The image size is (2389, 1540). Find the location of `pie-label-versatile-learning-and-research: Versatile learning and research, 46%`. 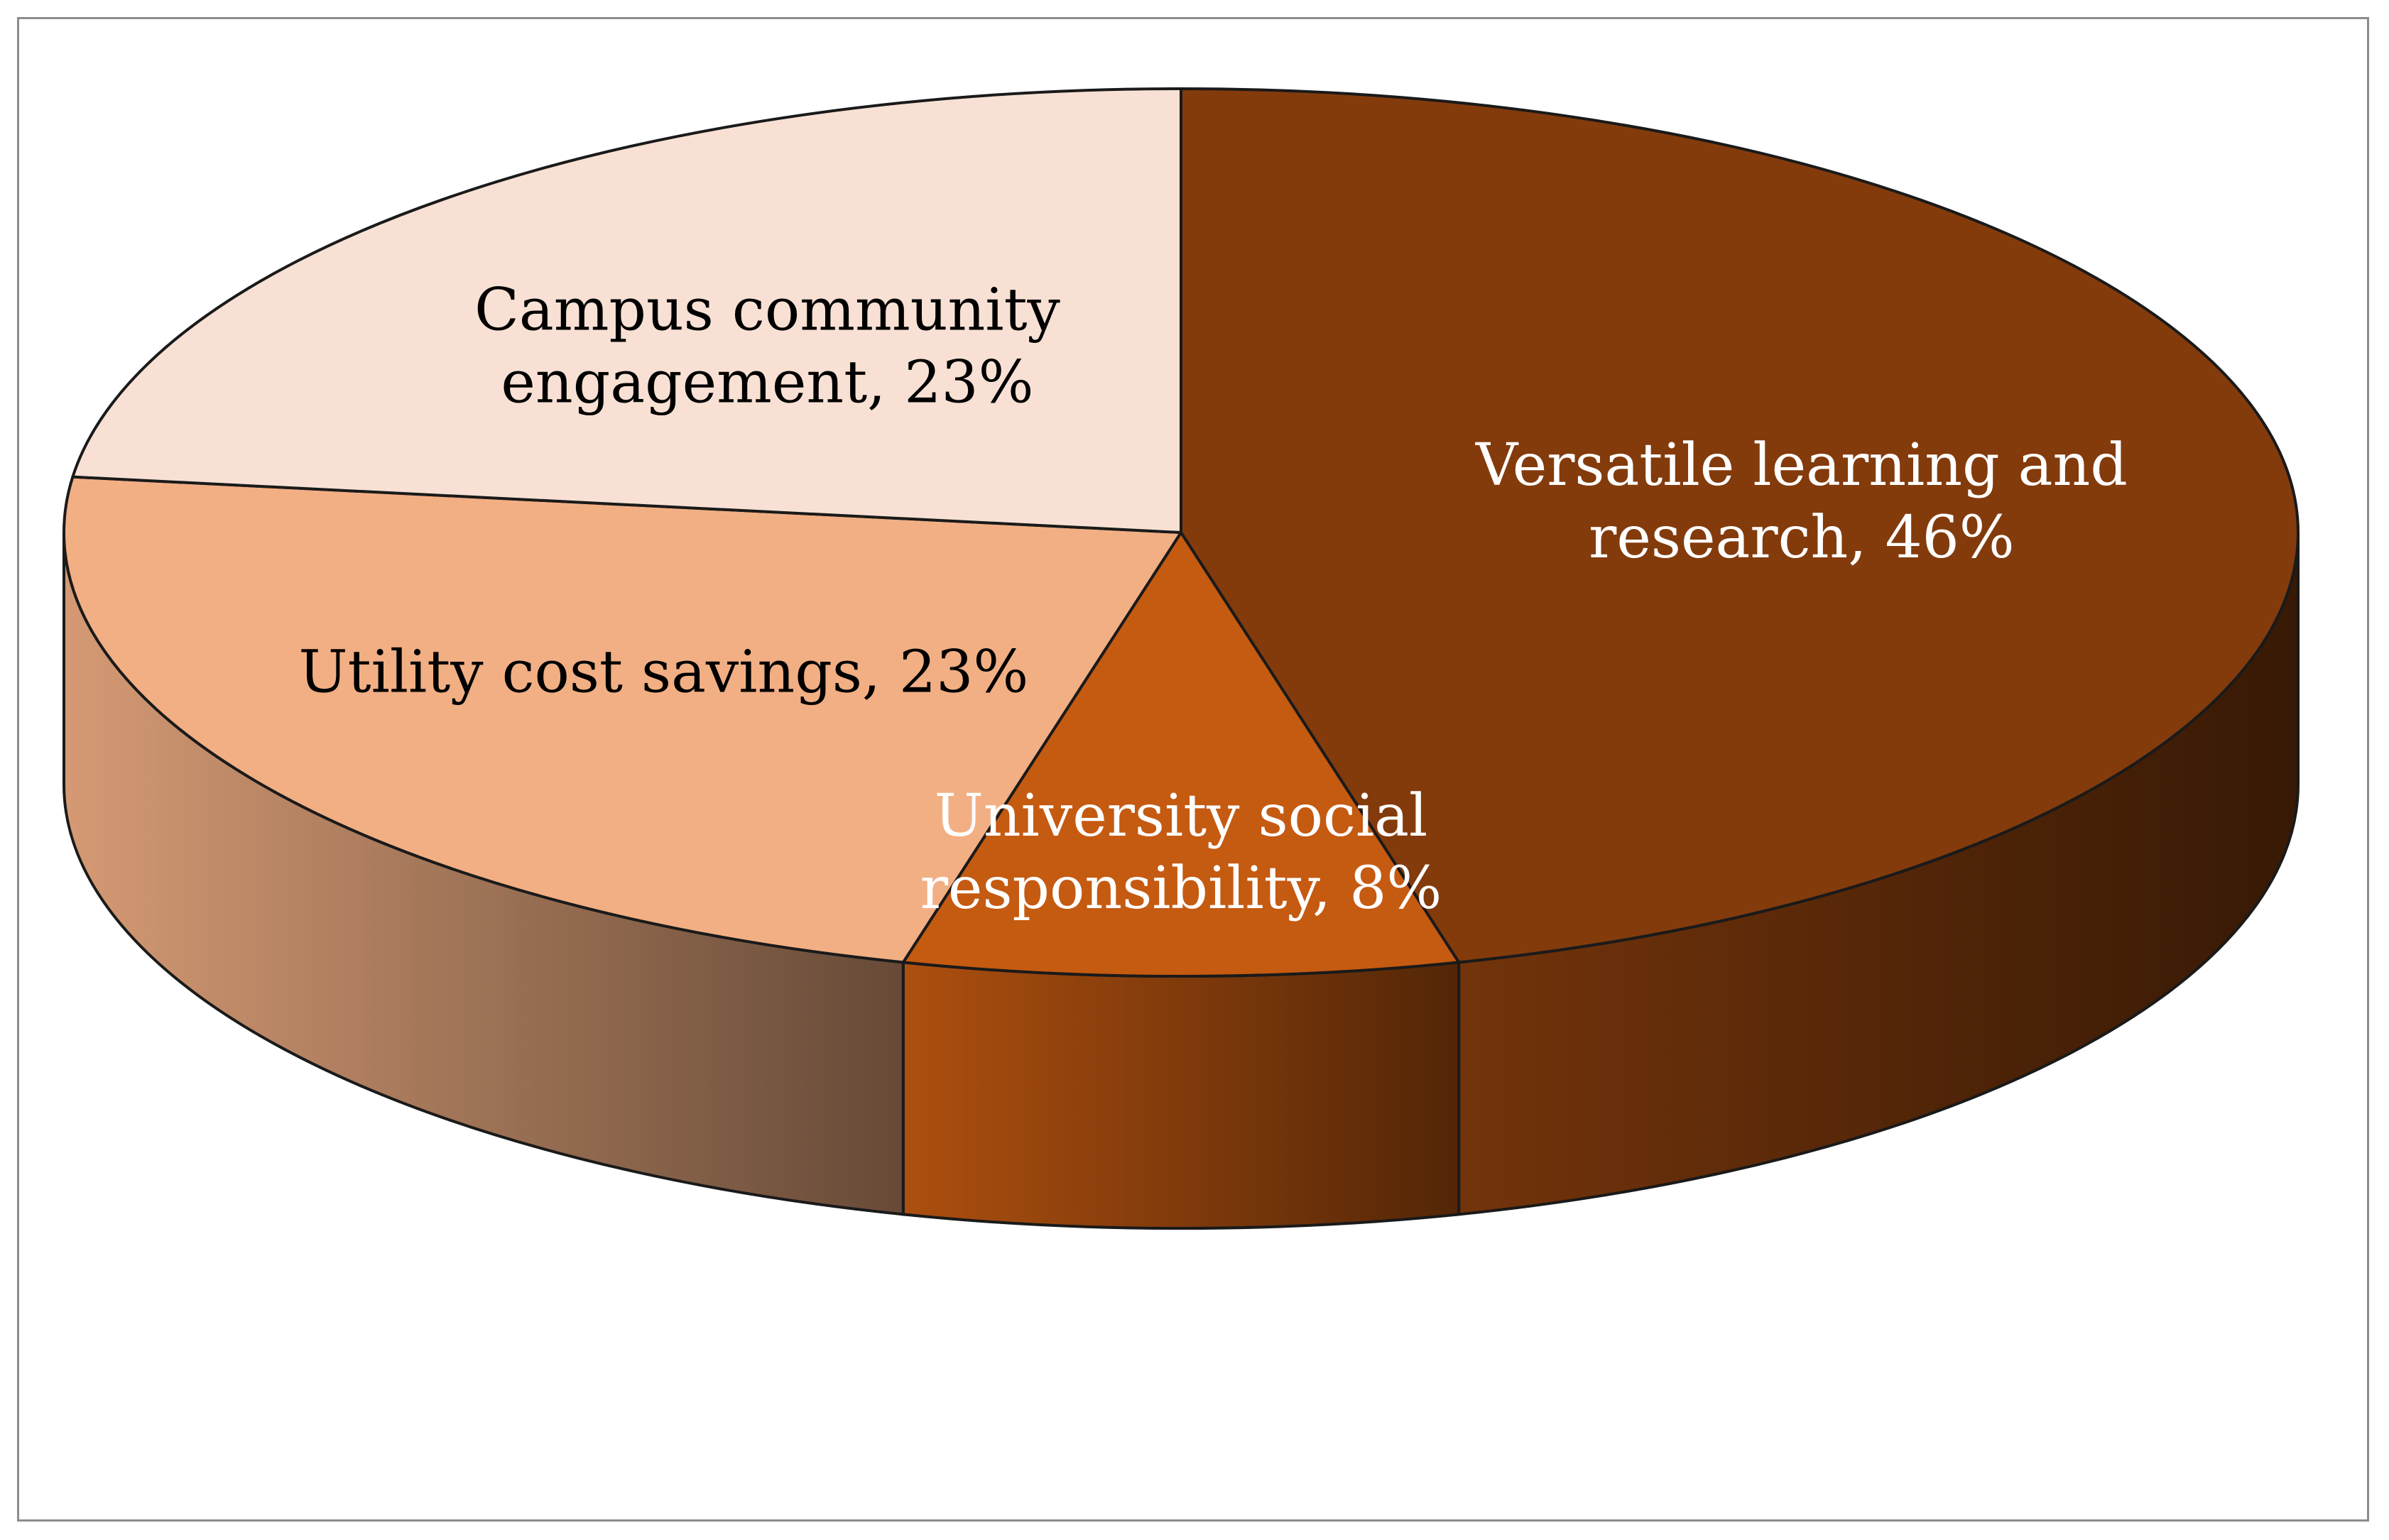

pie-label-versatile-learning-and-research: Versatile learning and research, 46% is located at coordinates (1801, 502).